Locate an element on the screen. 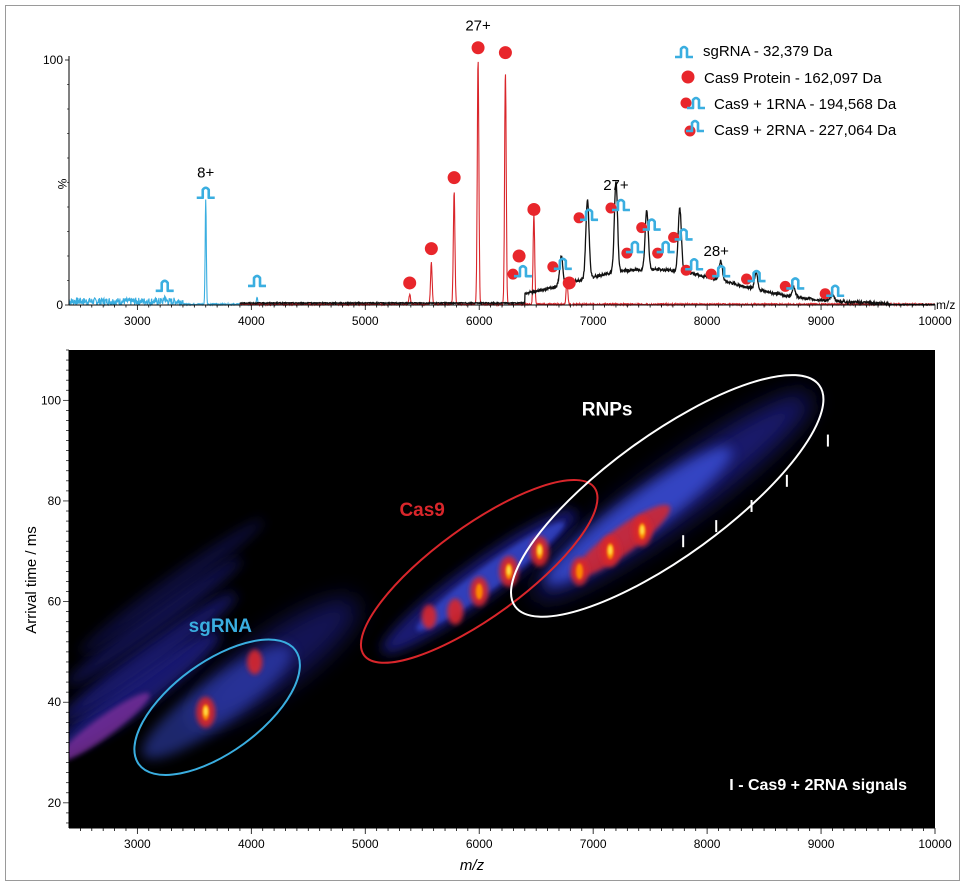 Image resolution: width=967 pixels, height=886 pixels. dot-plus-one-rna-icon is located at coordinates (692, 103).